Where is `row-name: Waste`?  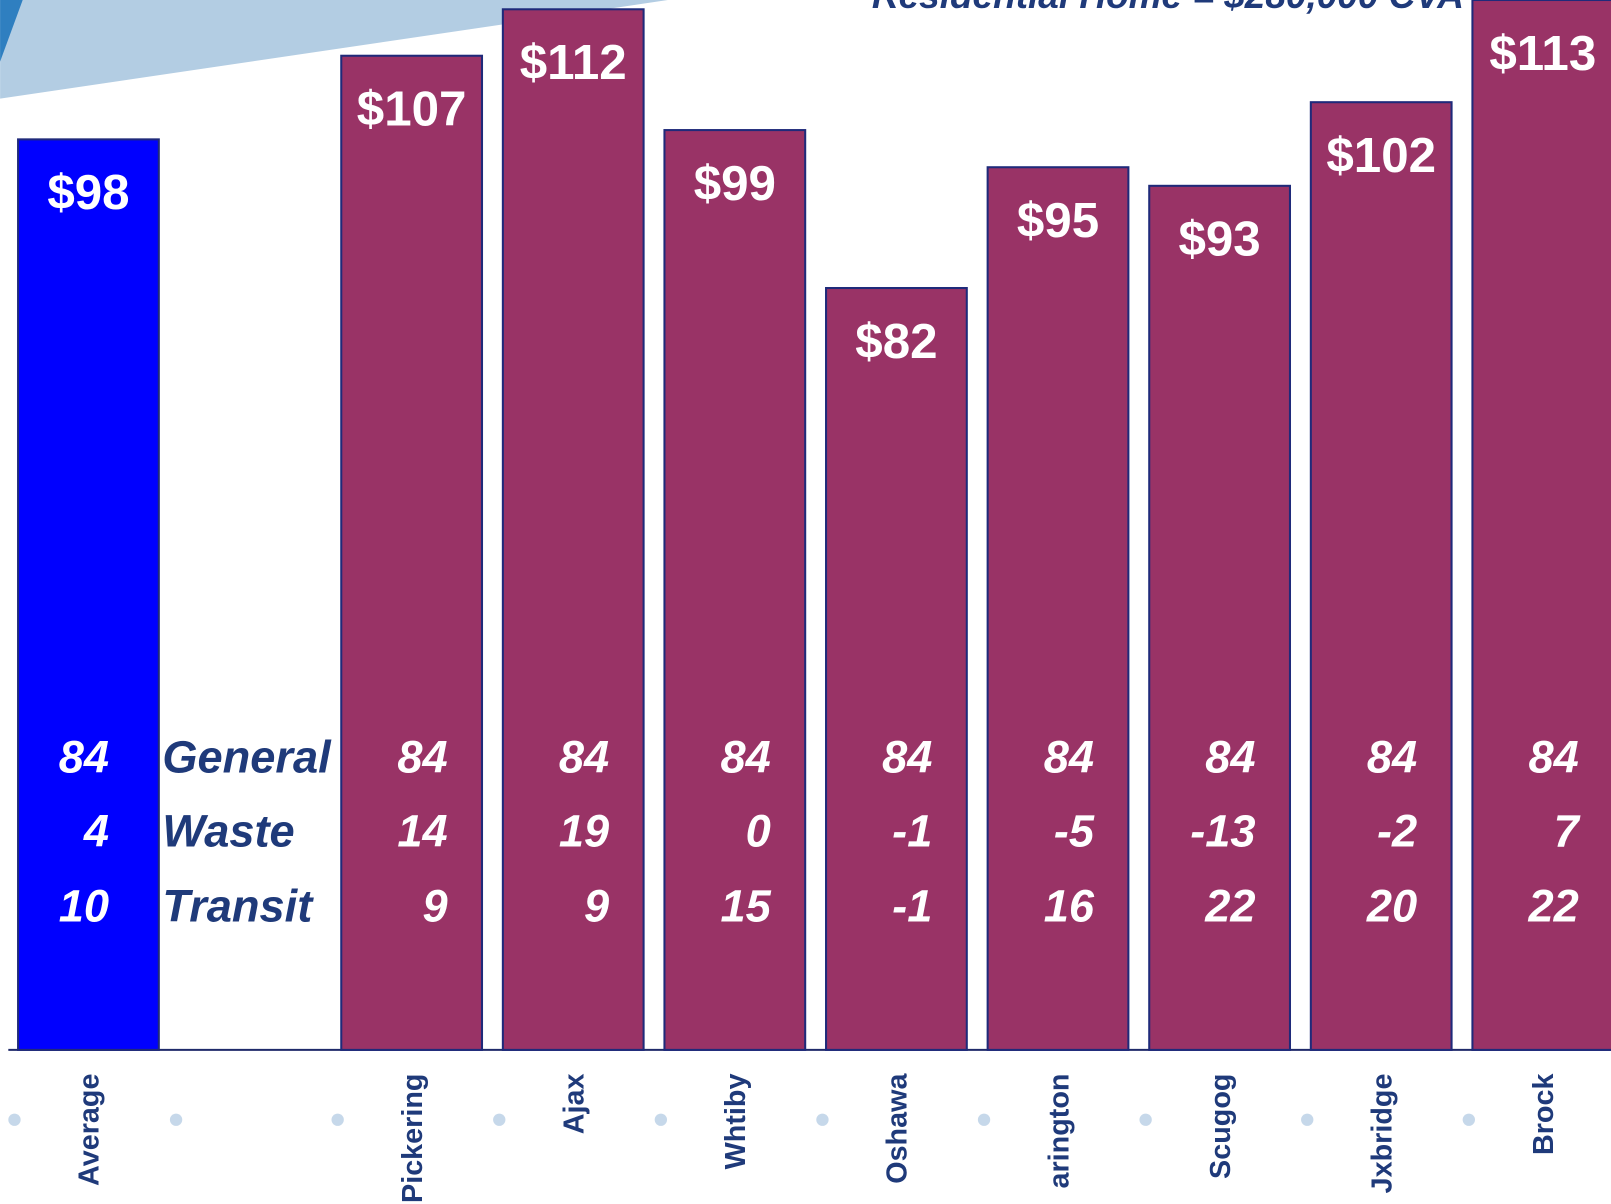
row-name: Waste is located at coordinates (228, 830).